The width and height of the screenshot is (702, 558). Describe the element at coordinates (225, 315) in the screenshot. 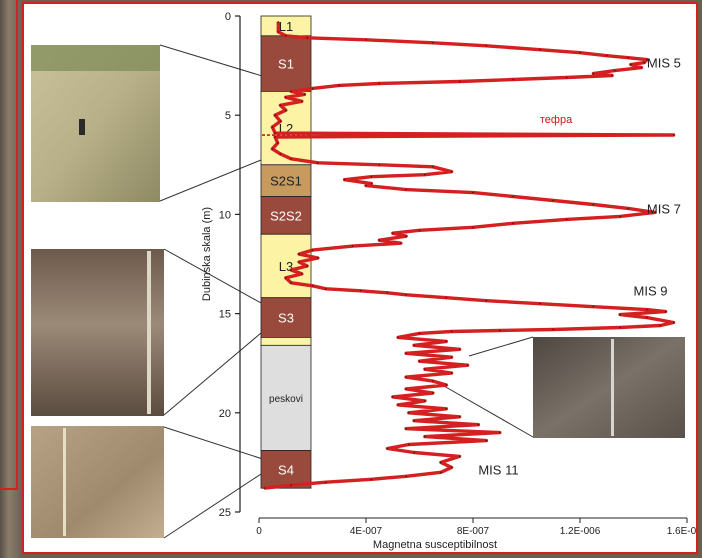

I see `depth-tick-label: 15` at that location.